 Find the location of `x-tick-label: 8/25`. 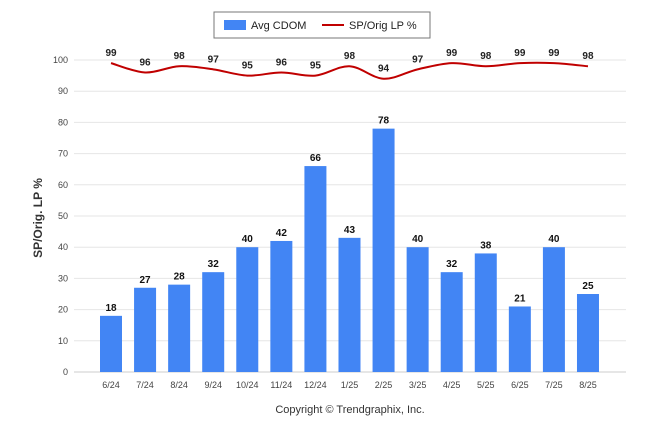

x-tick-label: 8/25 is located at coordinates (588, 385).